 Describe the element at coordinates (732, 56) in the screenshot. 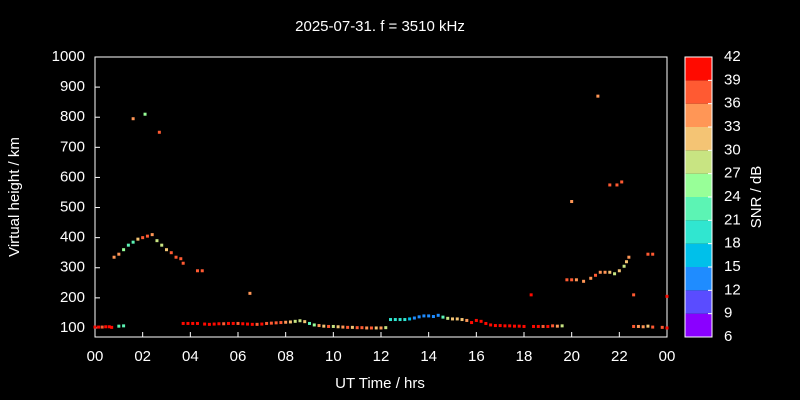

I see `colorbar-tick-label: 42` at that location.